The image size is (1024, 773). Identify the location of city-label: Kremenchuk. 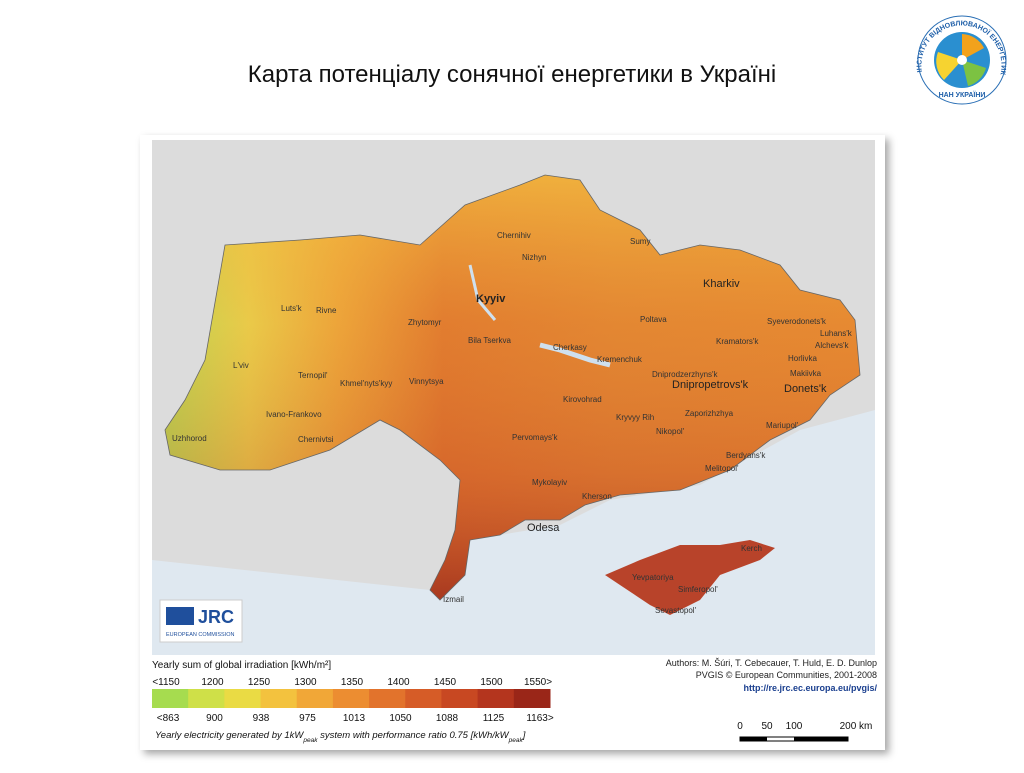
(620, 359).